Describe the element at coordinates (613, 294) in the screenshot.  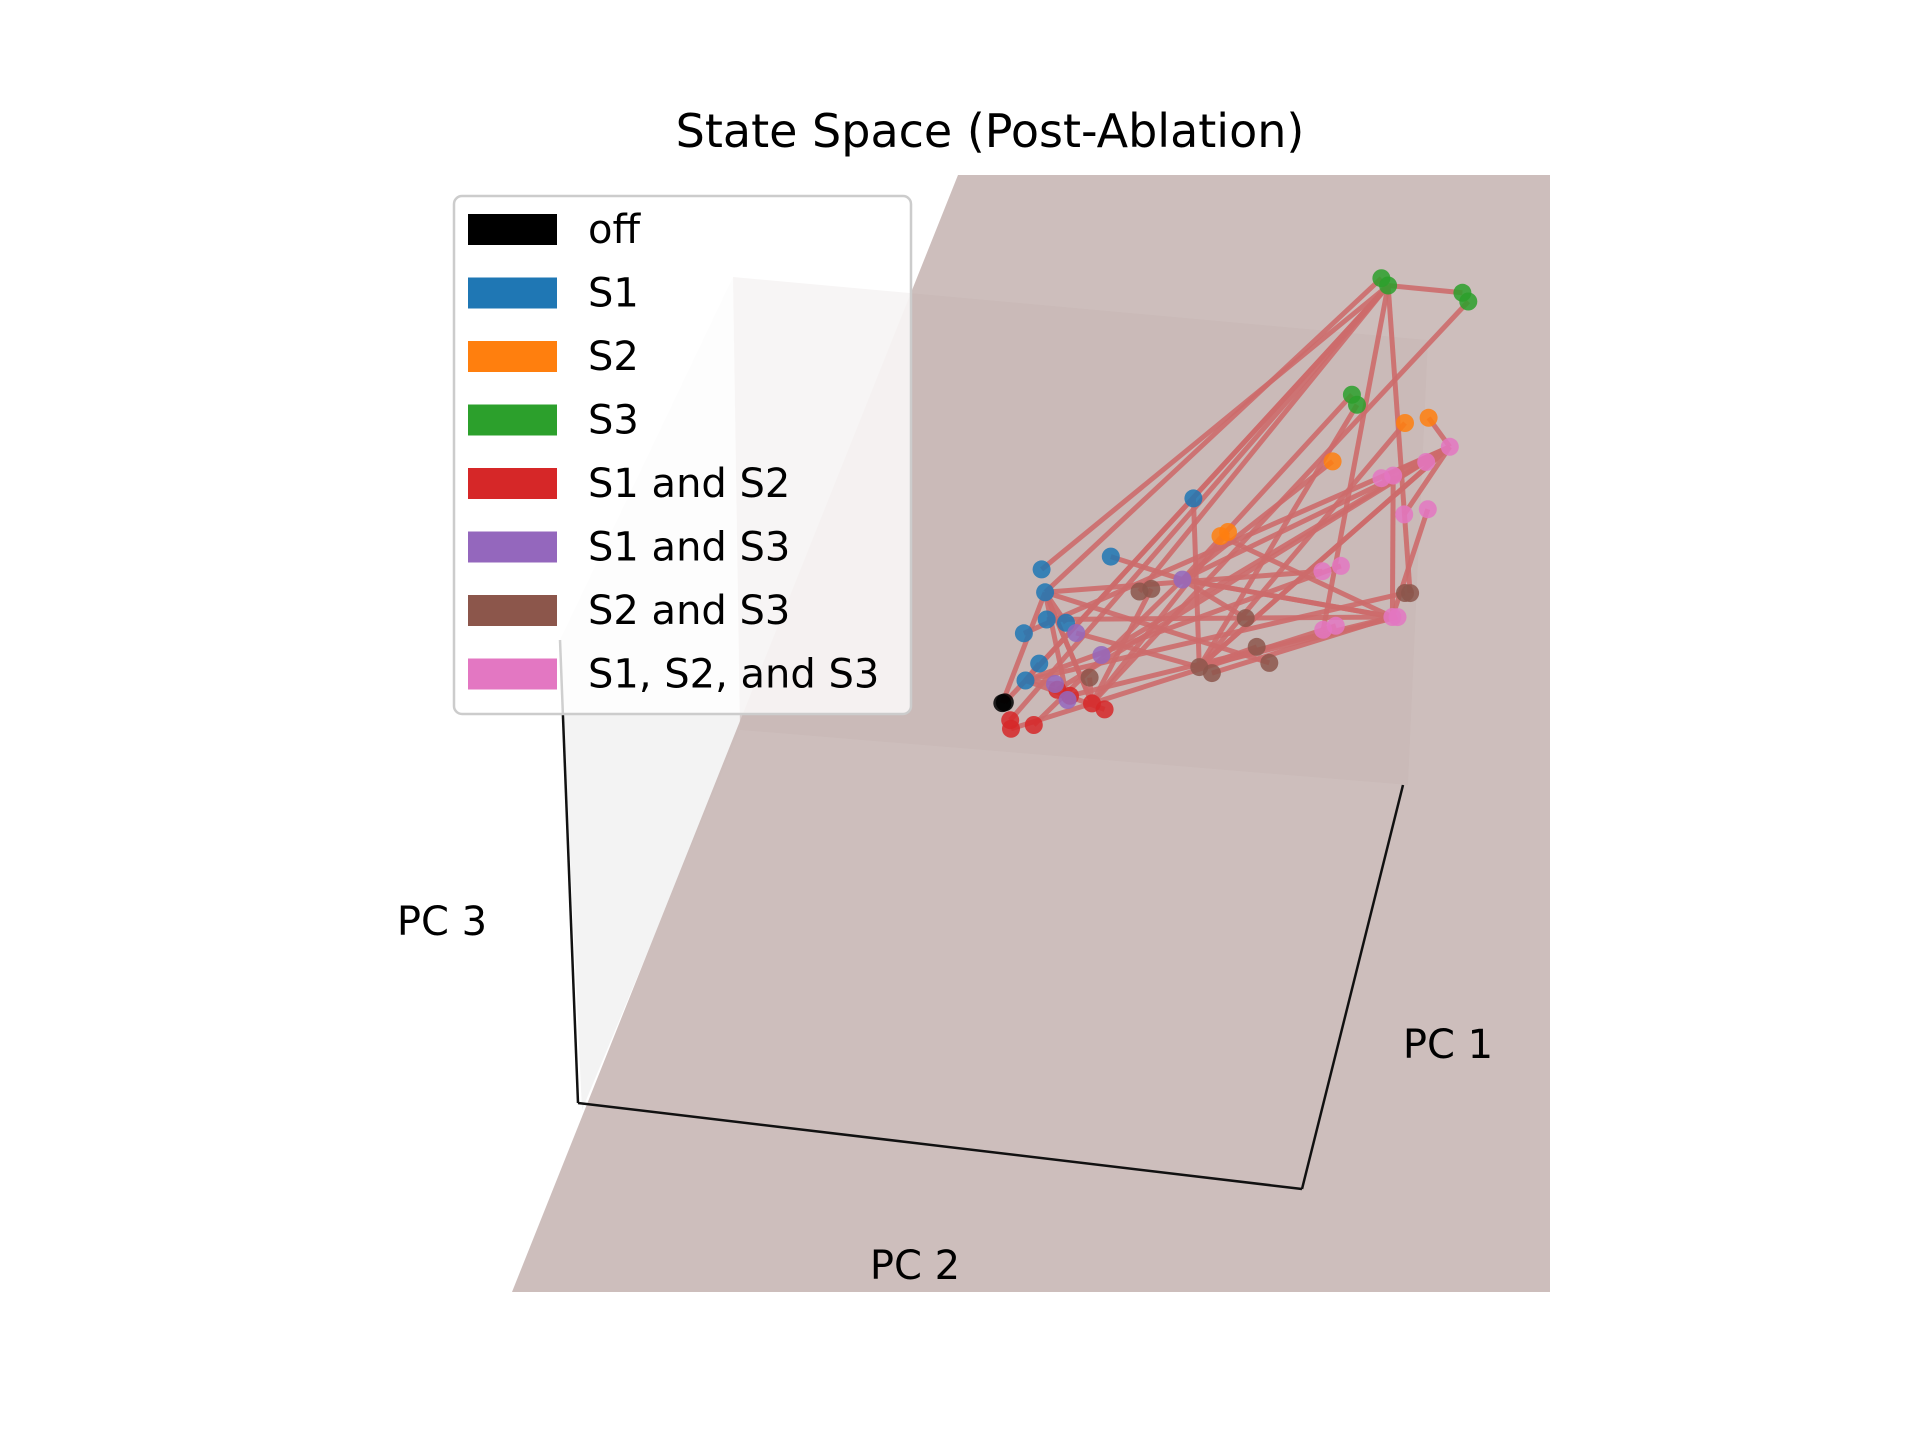
I see `legend-label: S1` at that location.